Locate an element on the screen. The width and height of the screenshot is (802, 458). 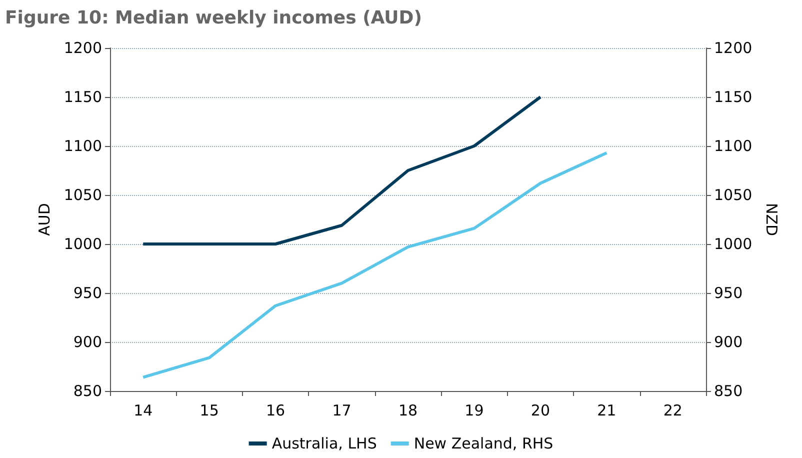
x-tick-label: 17 is located at coordinates (342, 411).